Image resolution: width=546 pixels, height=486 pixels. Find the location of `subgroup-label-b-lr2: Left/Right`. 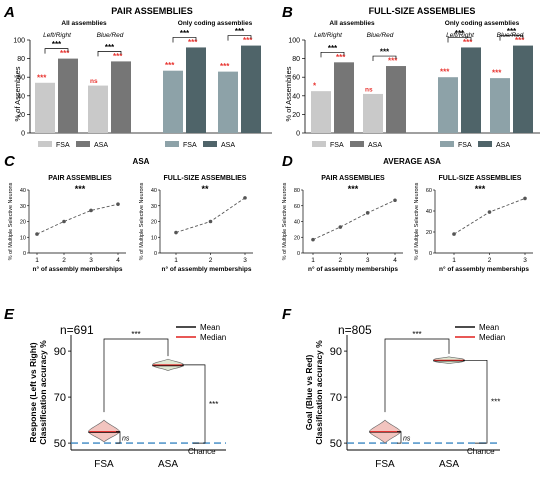

subgroup-label-b-lr2: Left/Right is located at coordinates (460, 35).